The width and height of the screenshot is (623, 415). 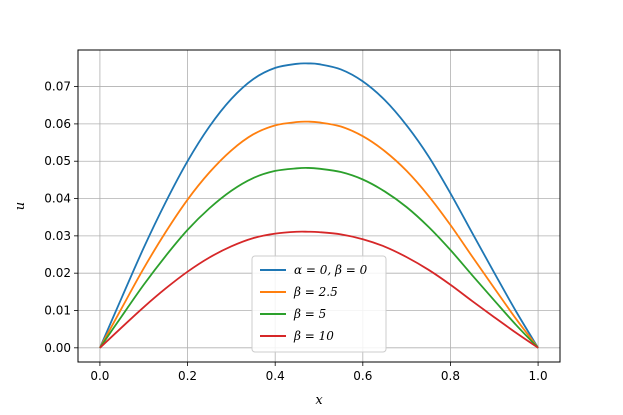 I want to click on legend-label: β = 5, so click(x=309, y=314).